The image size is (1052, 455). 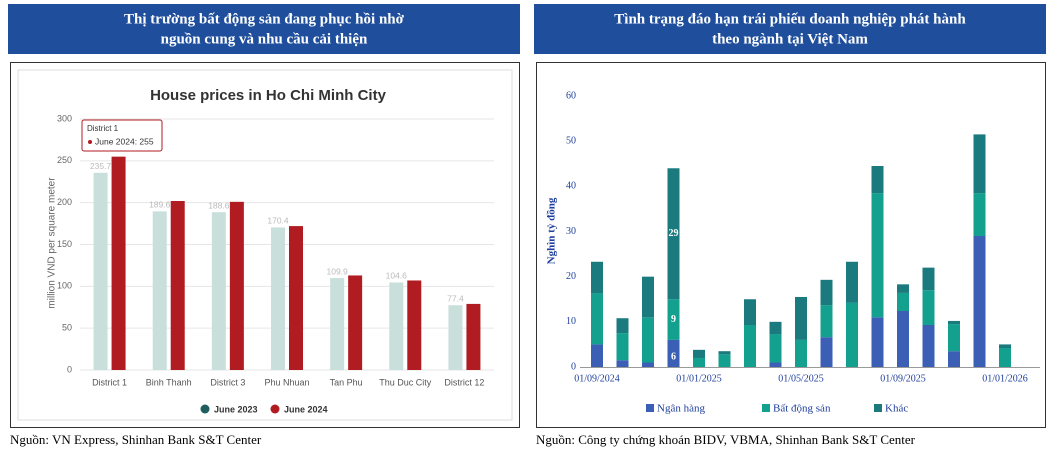 I want to click on legend-label: Ngân hàng, so click(x=681, y=409).